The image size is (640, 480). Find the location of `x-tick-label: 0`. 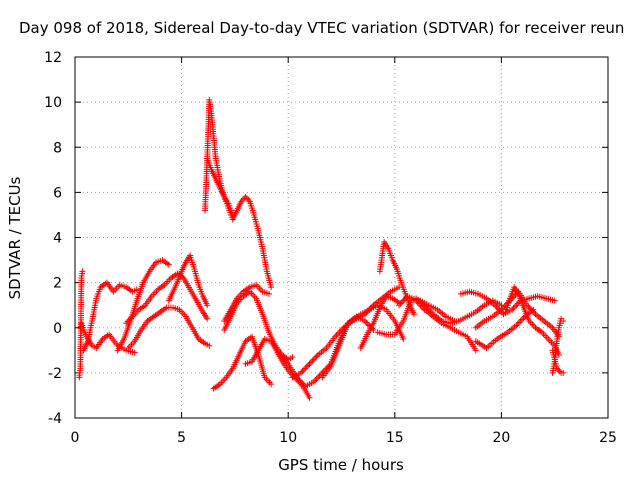

x-tick-label: 0 is located at coordinates (75, 438).